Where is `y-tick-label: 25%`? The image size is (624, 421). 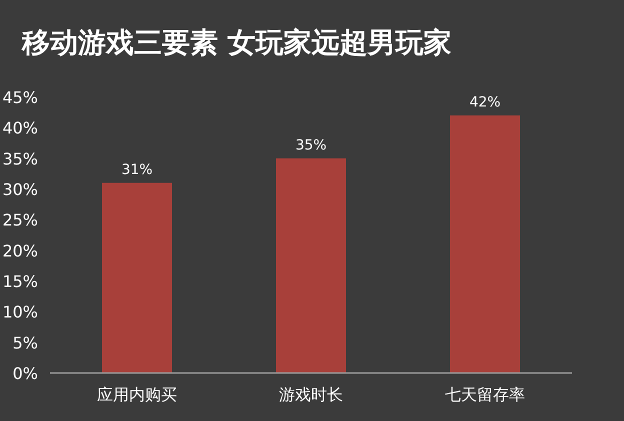 y-tick-label: 25% is located at coordinates (20, 220).